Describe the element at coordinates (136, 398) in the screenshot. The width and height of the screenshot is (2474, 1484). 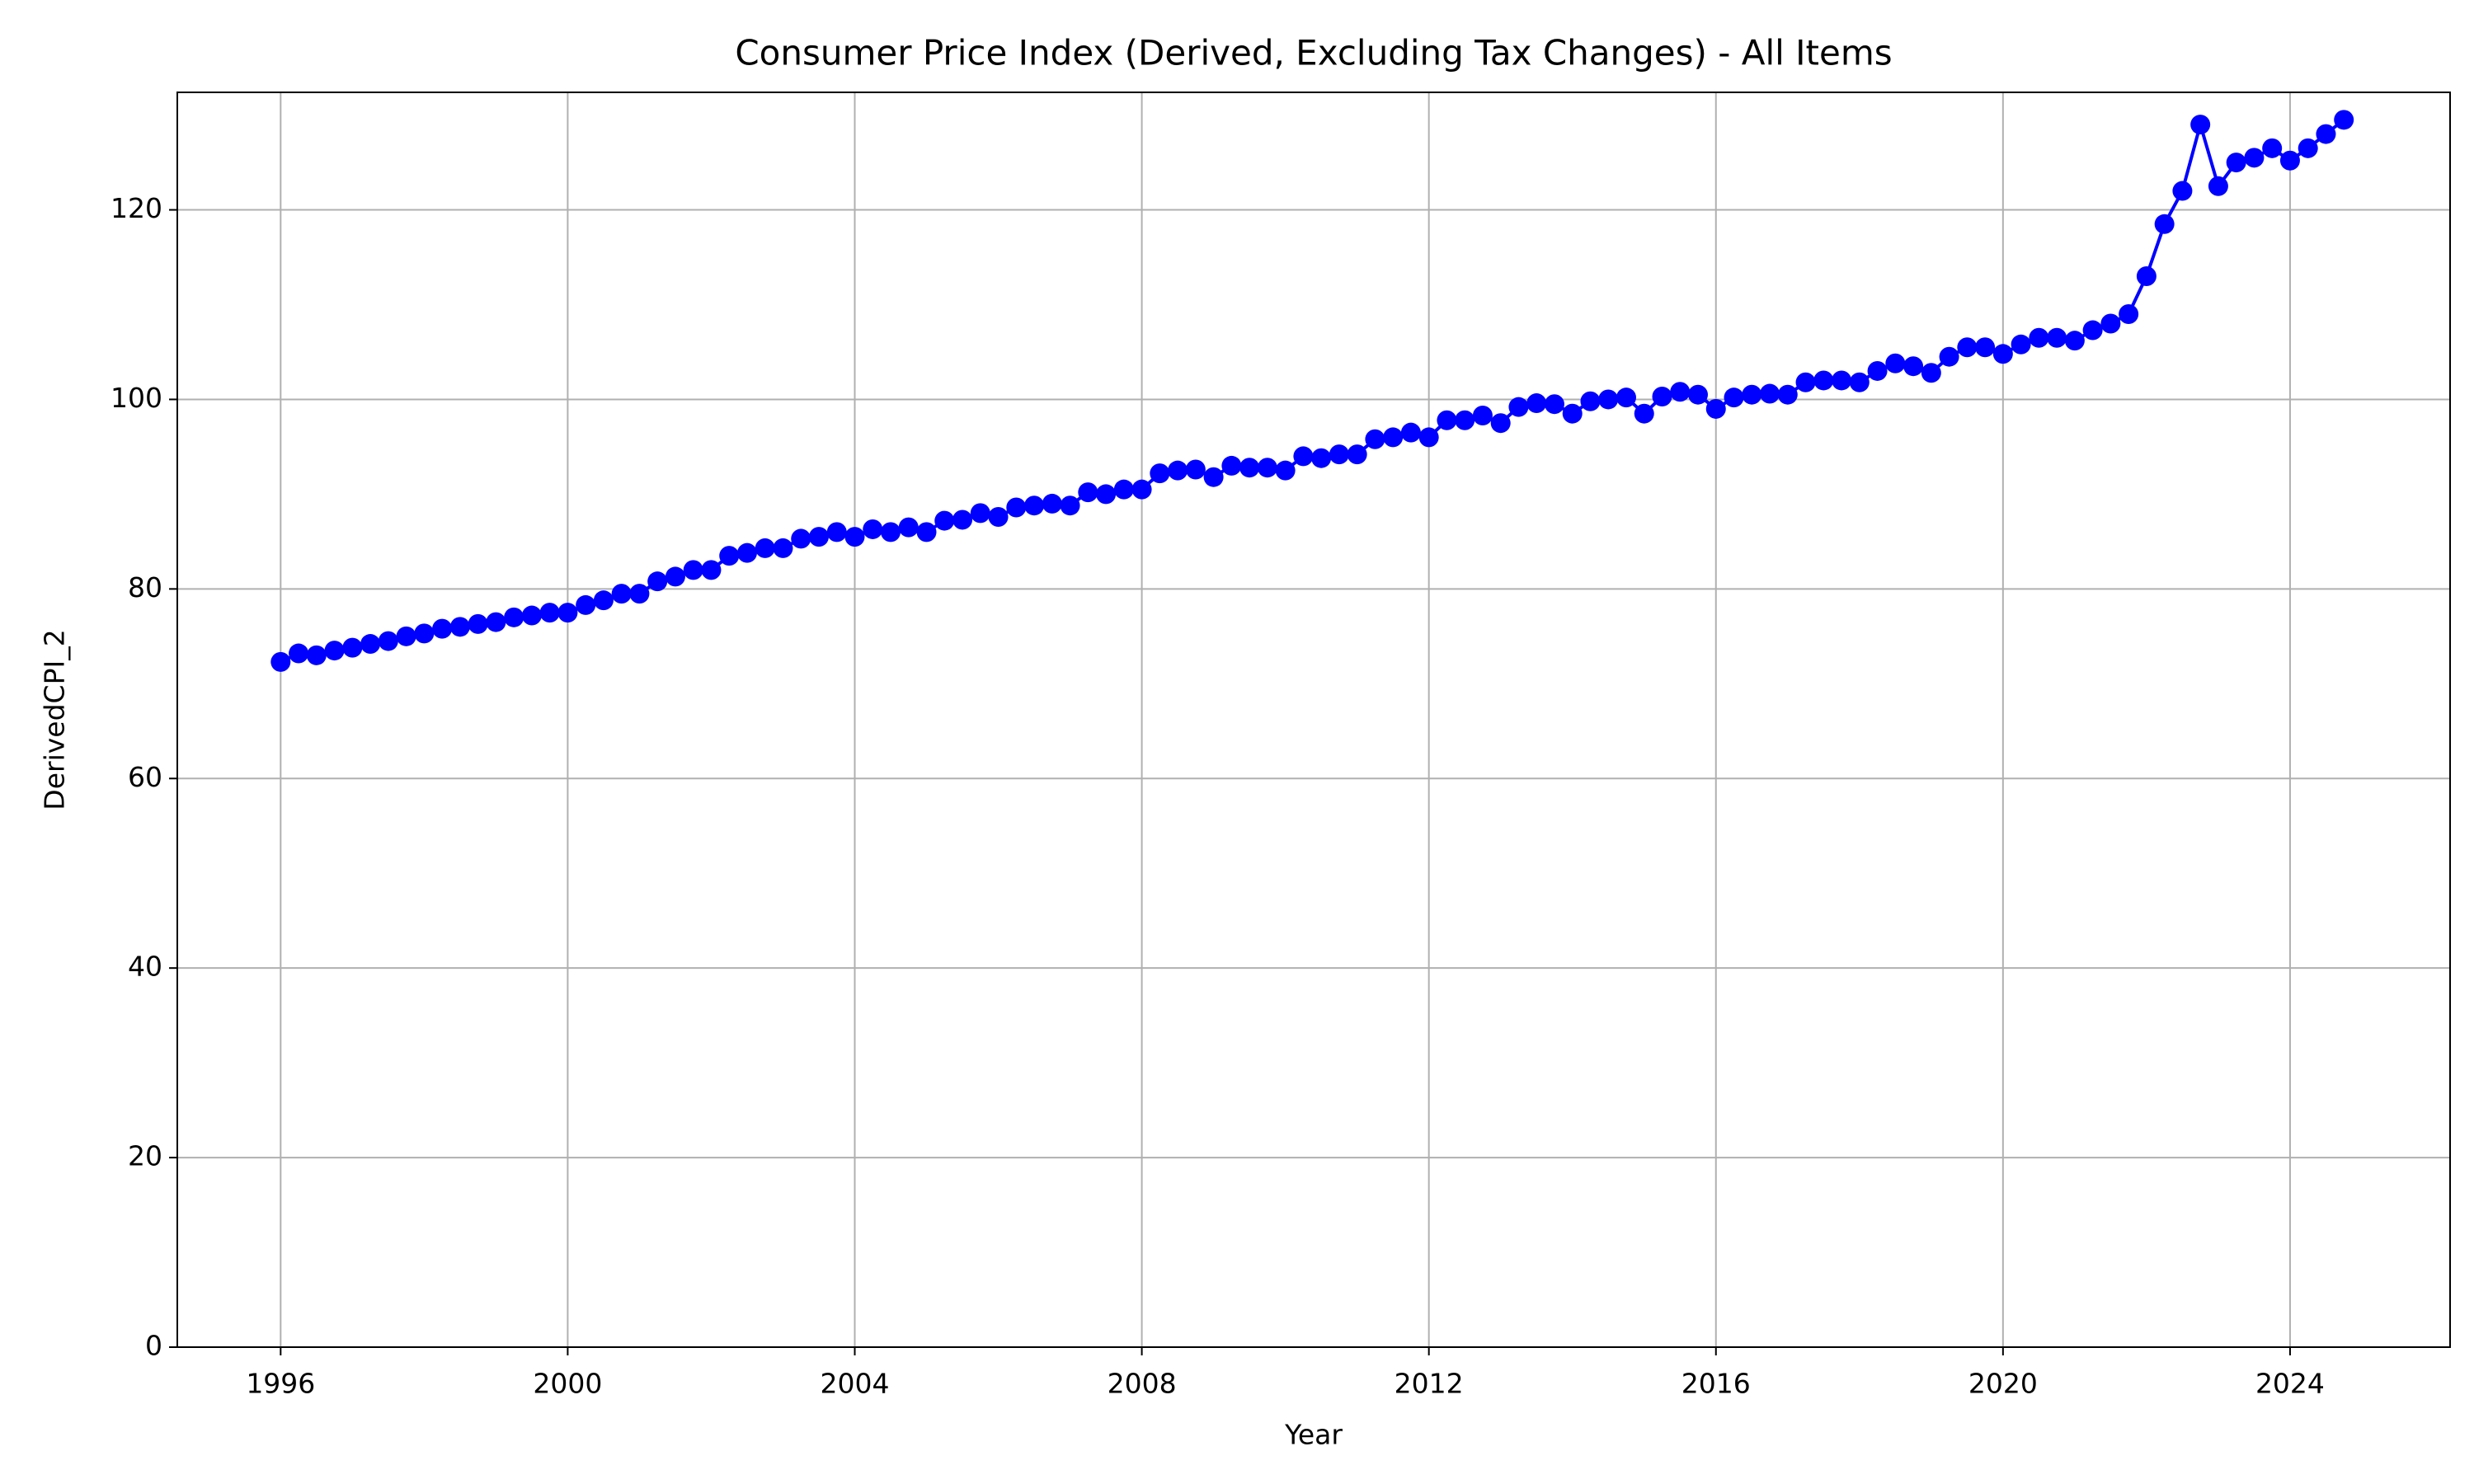
I see `y-tick-label: 100` at that location.